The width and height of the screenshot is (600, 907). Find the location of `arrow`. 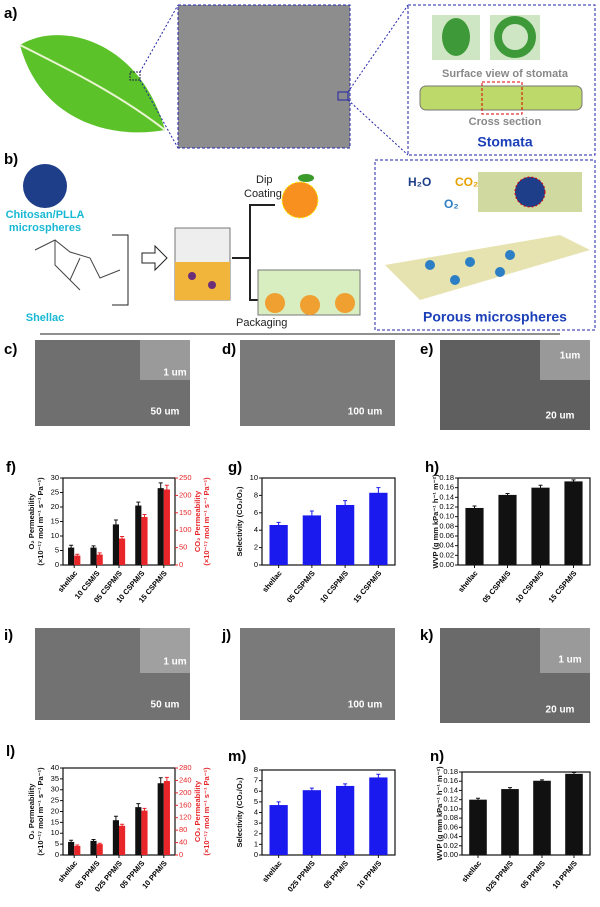

arrow is located at coordinates (154, 258).